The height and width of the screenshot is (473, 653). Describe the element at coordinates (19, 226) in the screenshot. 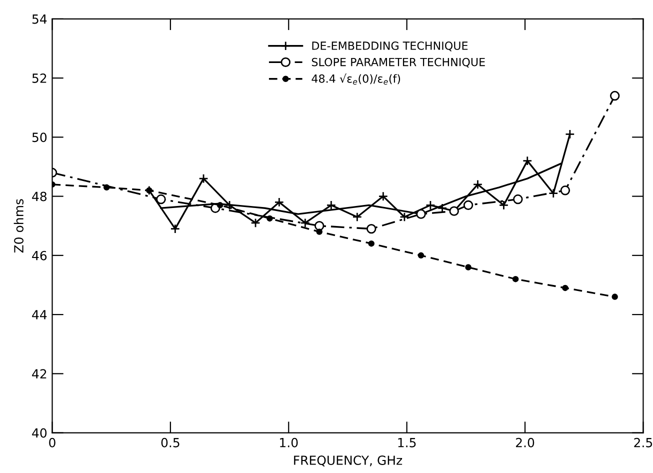

I see `y-axis-title: Z0 ohms` at that location.